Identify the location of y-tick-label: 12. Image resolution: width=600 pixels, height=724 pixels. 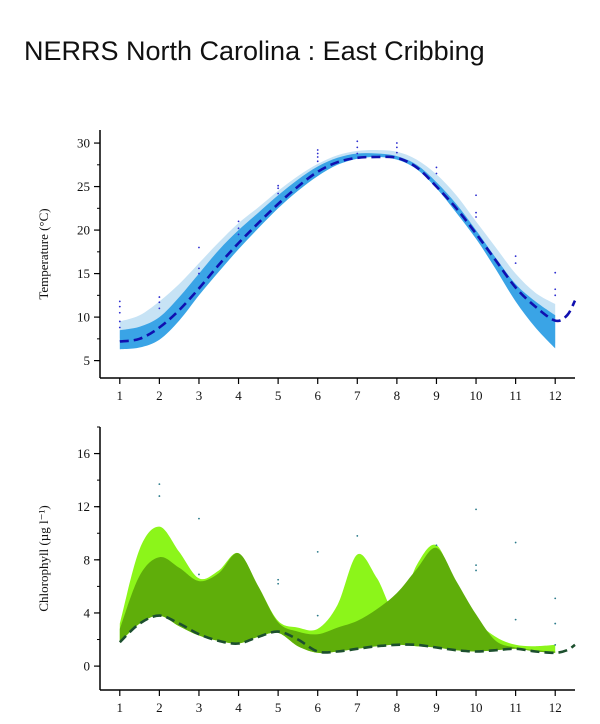
(83, 506).